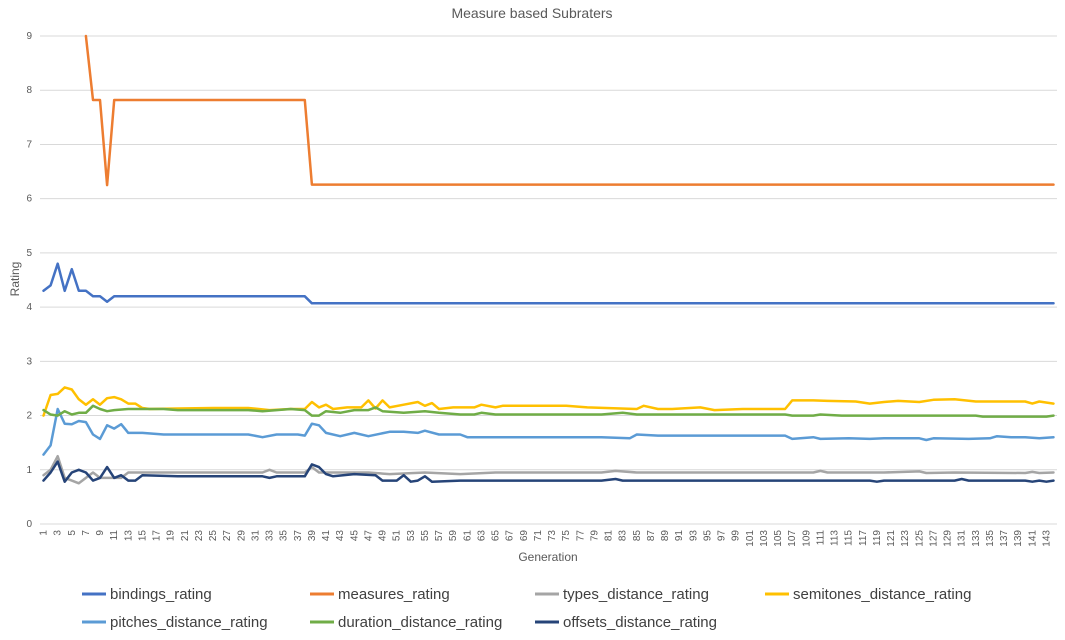 The image size is (1065, 640). Describe the element at coordinates (820, 538) in the screenshot. I see `x-tick-label: 111` at that location.